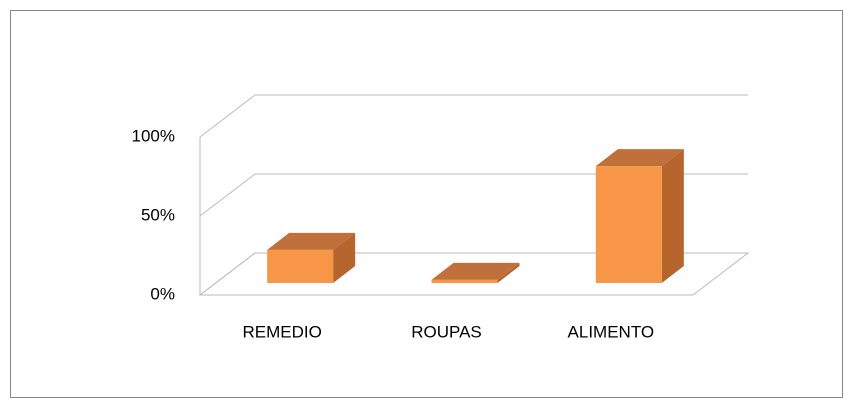 The width and height of the screenshot is (853, 408). I want to click on x-tick-label: ROUPAS, so click(446, 331).